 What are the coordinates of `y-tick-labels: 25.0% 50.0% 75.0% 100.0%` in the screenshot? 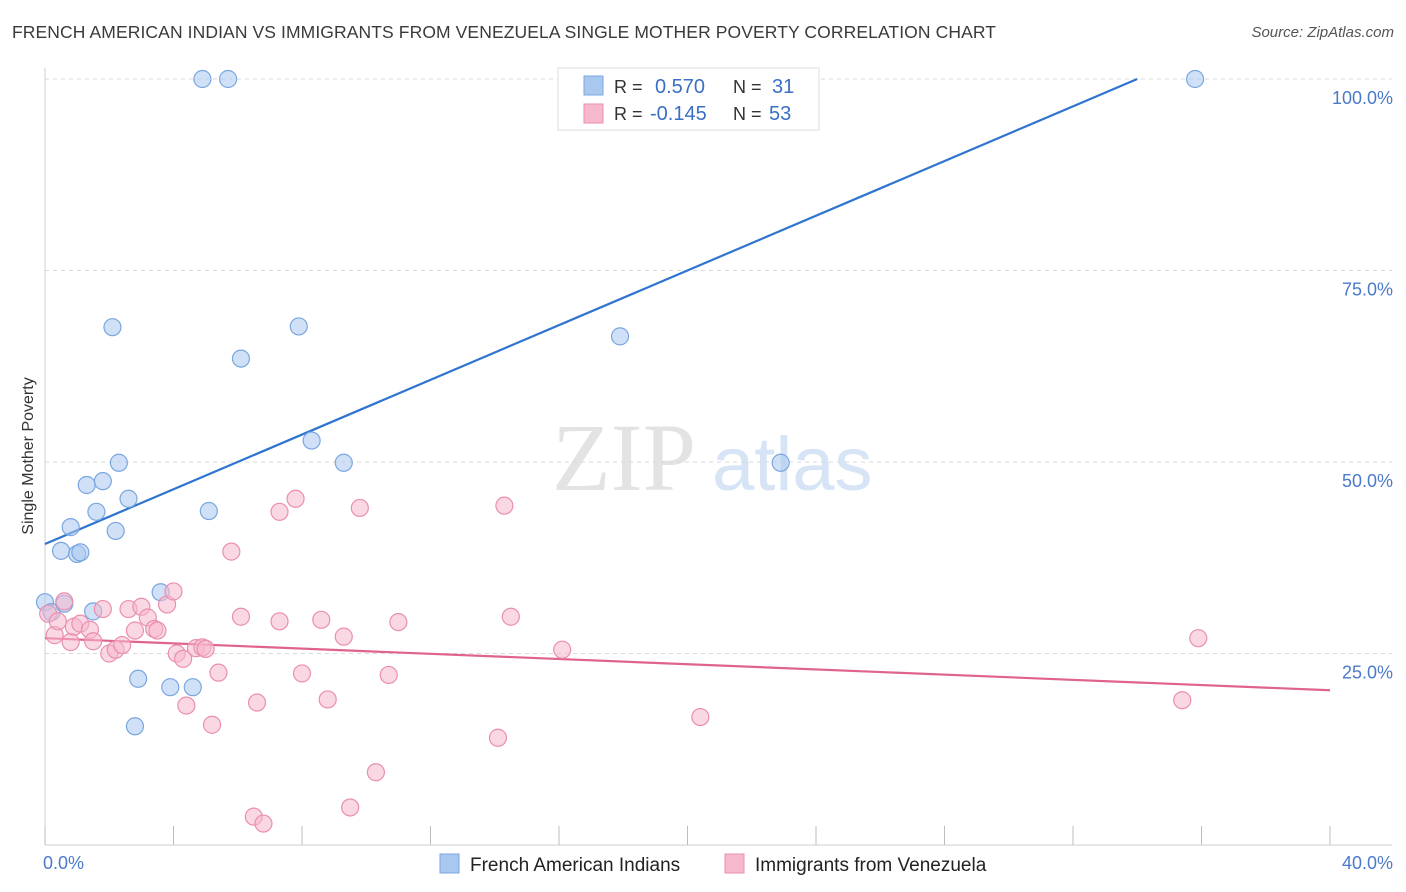 It's located at (1362, 385).